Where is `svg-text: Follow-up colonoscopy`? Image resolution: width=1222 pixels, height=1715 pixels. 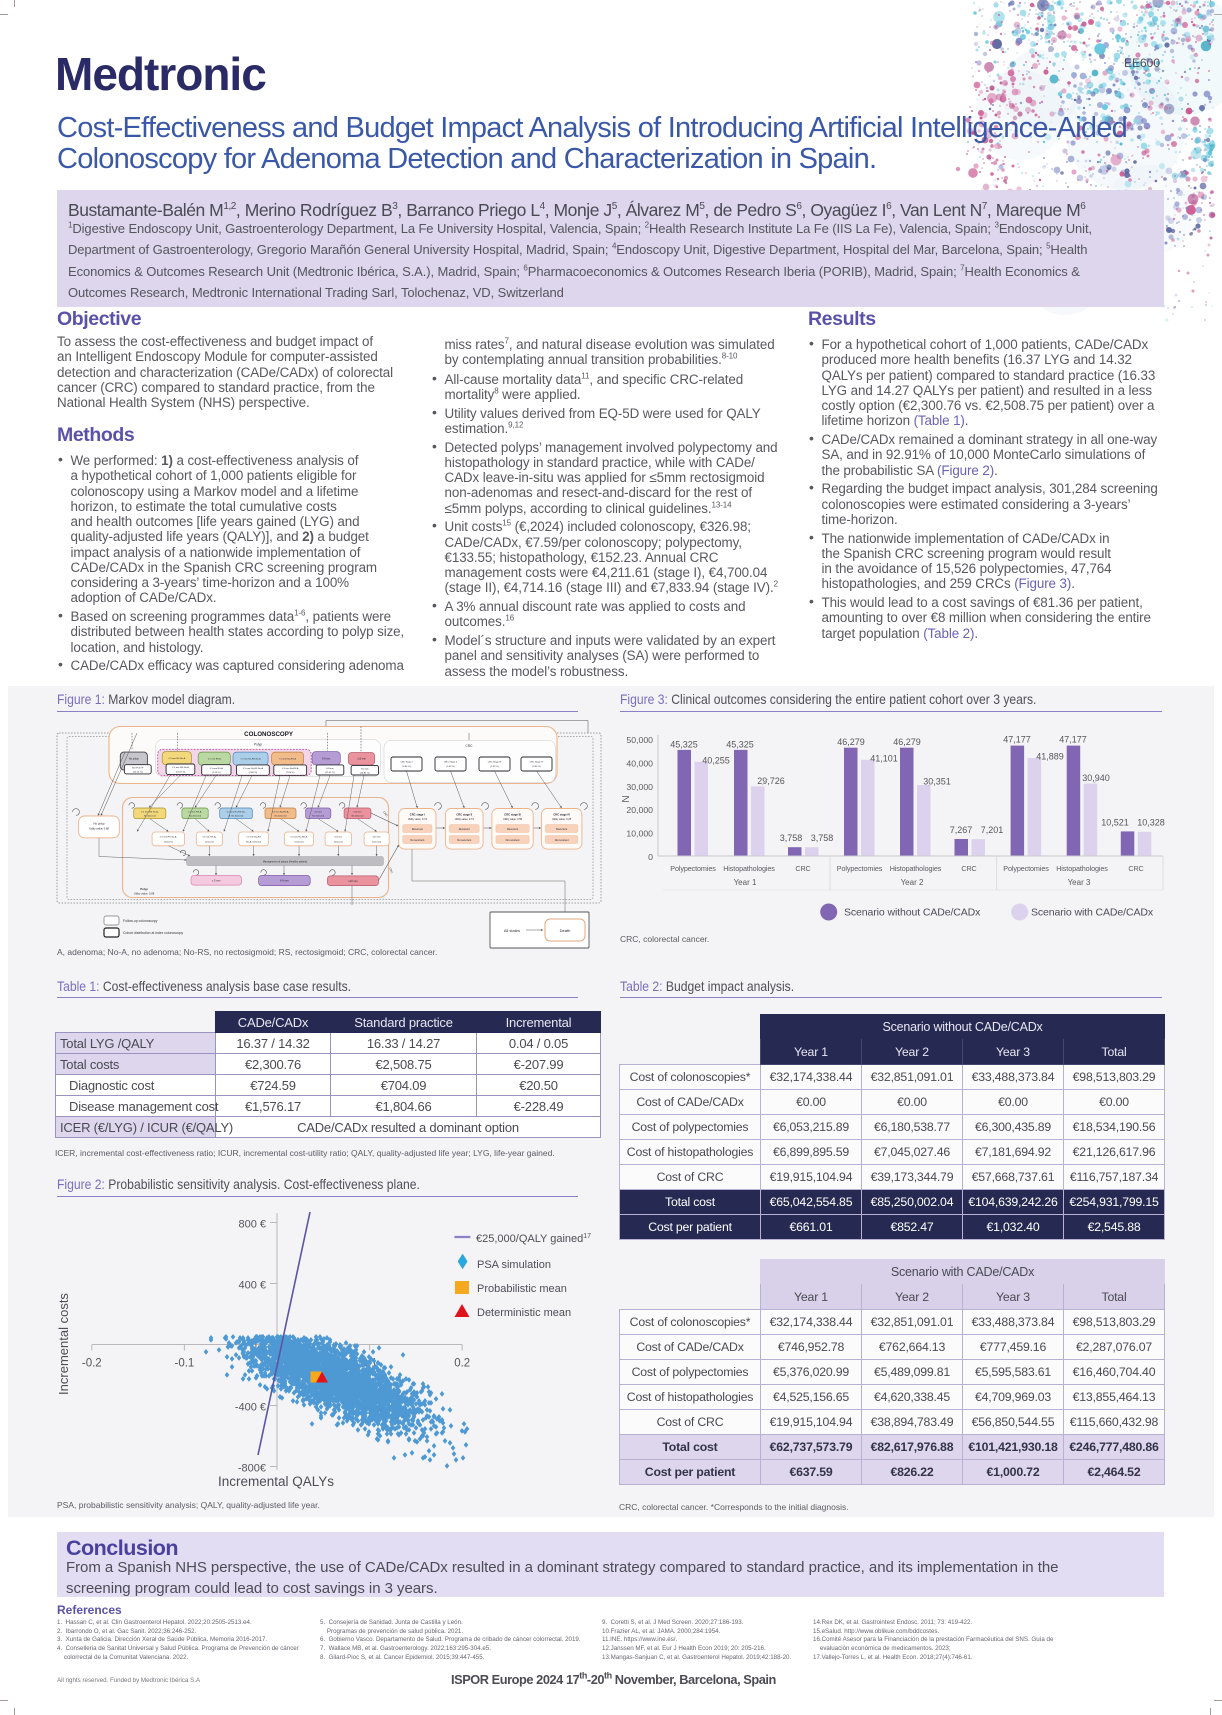 svg-text: Follow-up colonoscopy is located at coordinates (140, 921).